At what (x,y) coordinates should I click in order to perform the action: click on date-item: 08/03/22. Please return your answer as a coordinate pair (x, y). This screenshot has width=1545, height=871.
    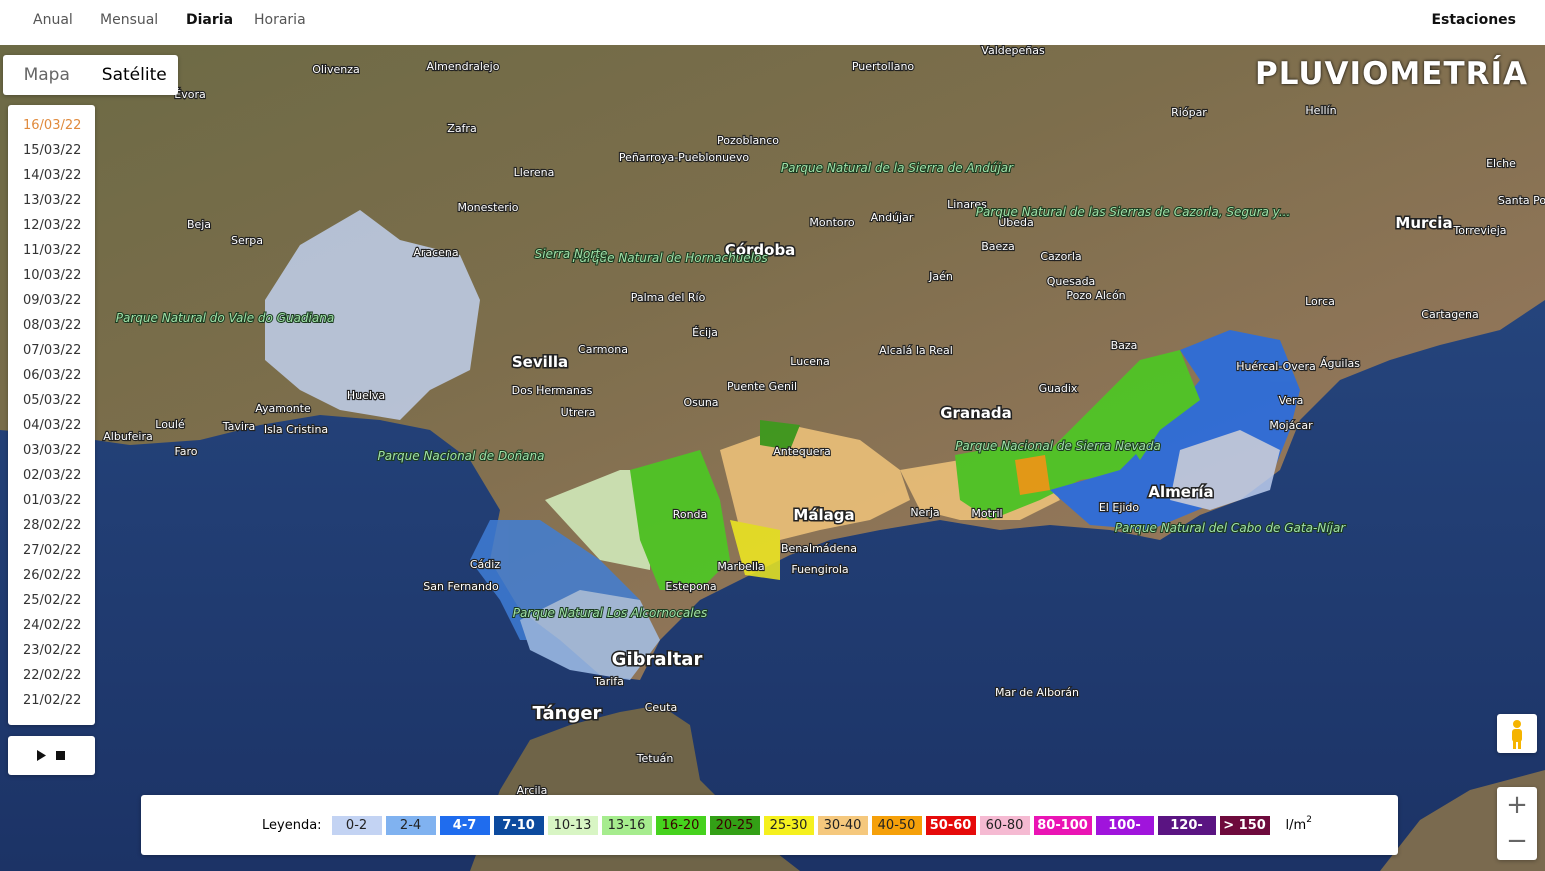
    Looking at the image, I should click on (52, 325).